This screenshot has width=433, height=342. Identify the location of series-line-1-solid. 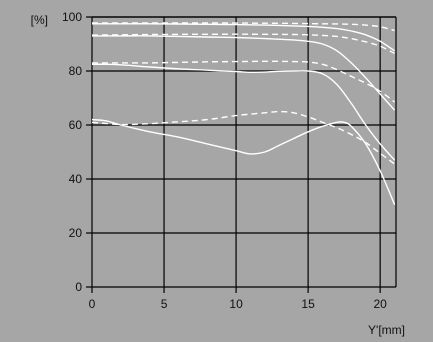
(243, 37).